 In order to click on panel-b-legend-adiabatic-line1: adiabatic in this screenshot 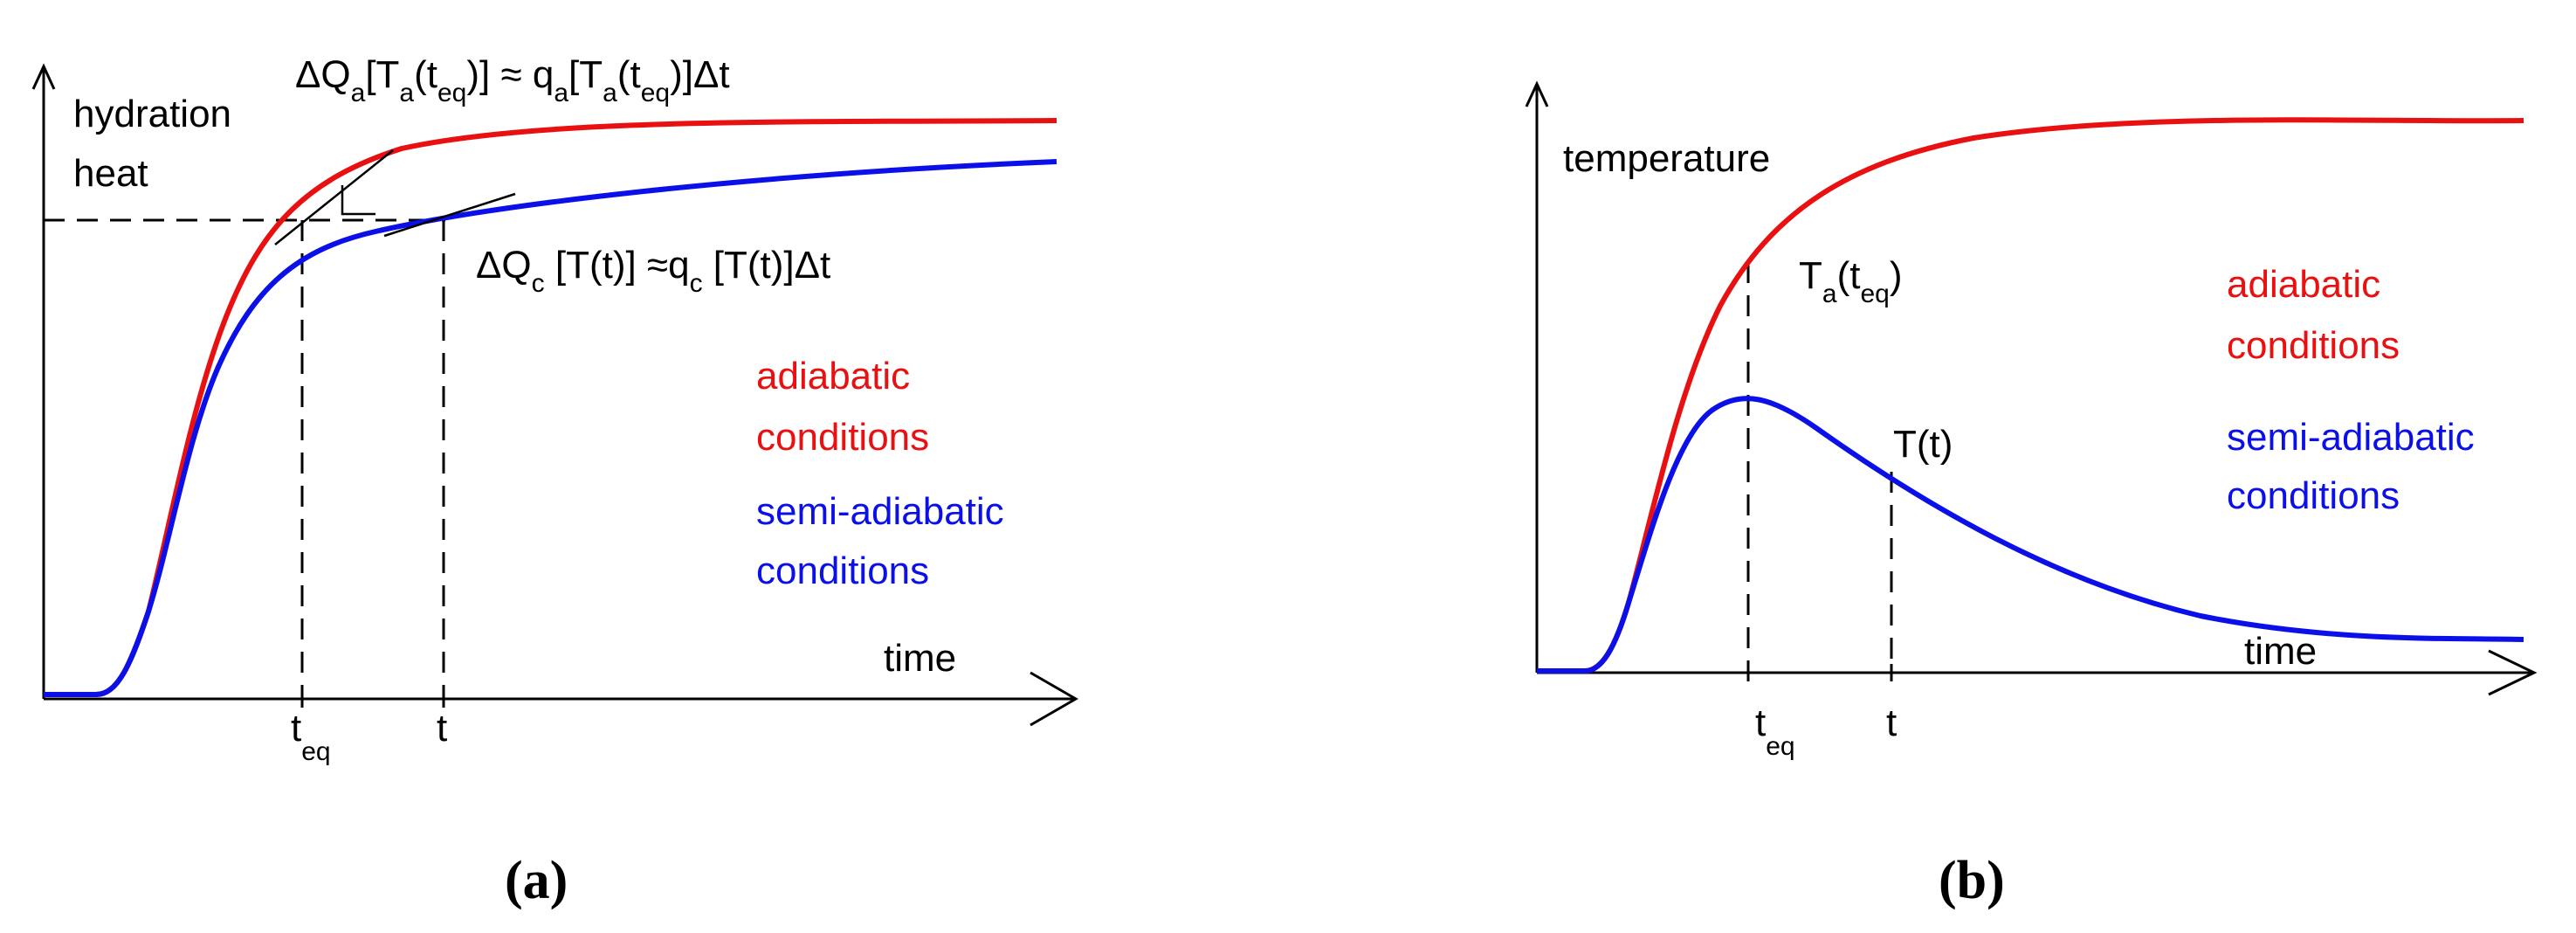, I will do `click(2303, 284)`.